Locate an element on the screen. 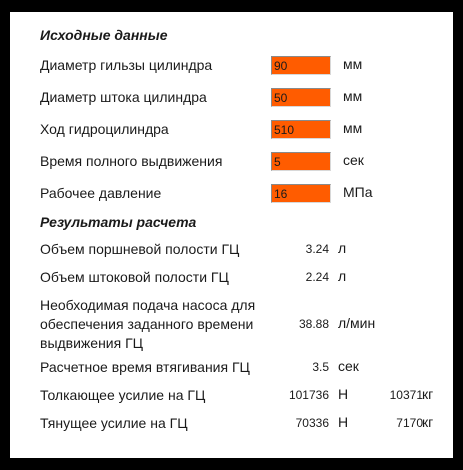 This screenshot has height=470, width=463. stroke-label: Ход гидроцилиндра is located at coordinates (104, 129).